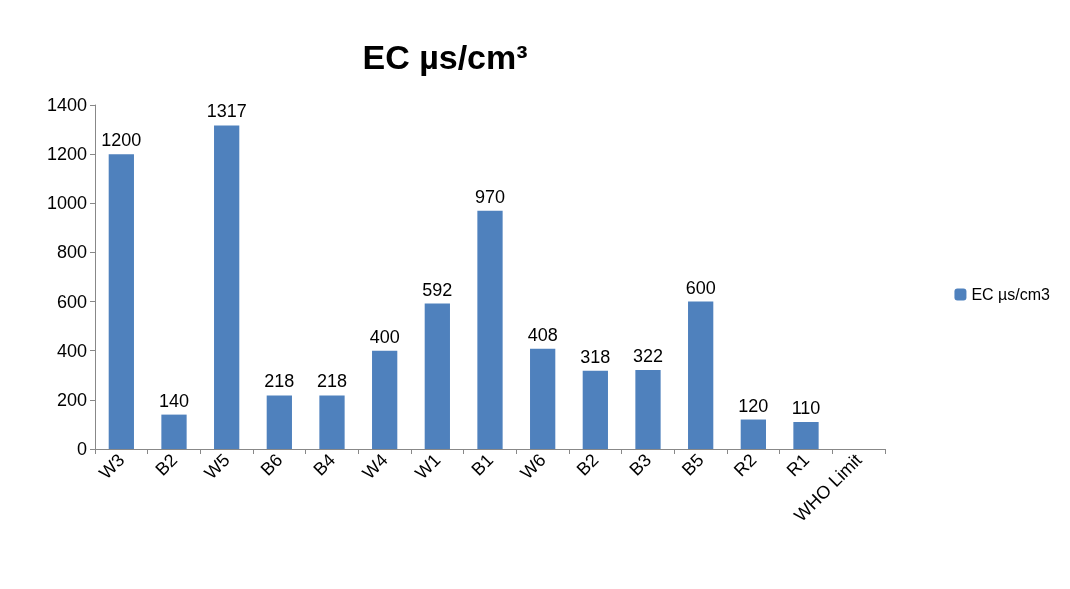 The image size is (1070, 589). What do you see at coordinates (753, 405) in the screenshot?
I see `data-label: 120` at bounding box center [753, 405].